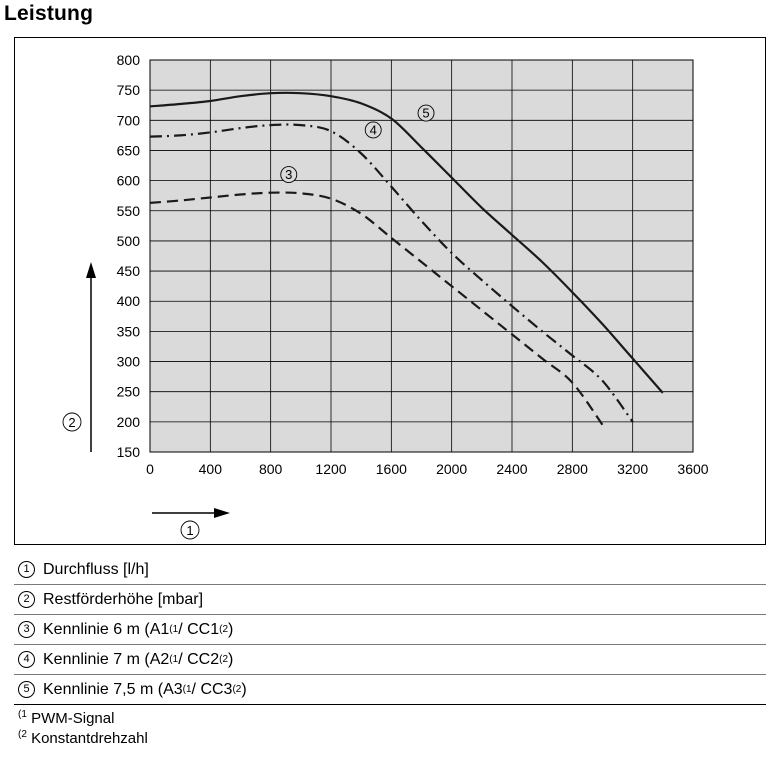  Describe the element at coordinates (390, 600) in the screenshot. I see `legend-item-head: 2 Restförderhöhe [mbar]` at that location.